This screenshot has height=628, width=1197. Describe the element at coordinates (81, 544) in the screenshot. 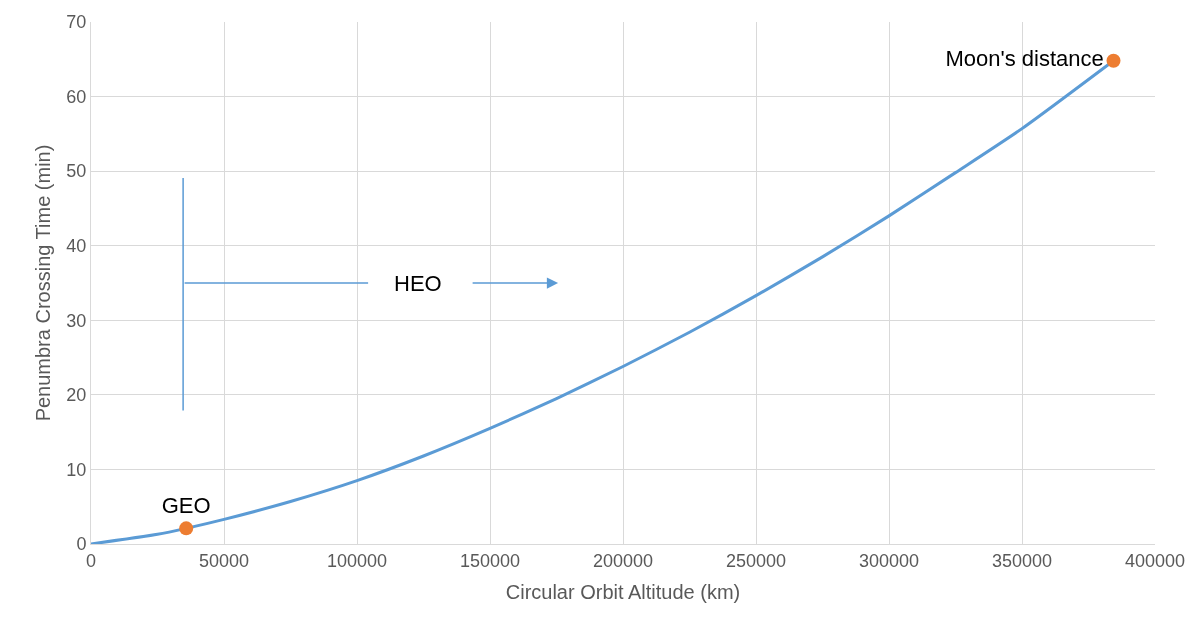

I see `y-tick-label: 0` at that location.